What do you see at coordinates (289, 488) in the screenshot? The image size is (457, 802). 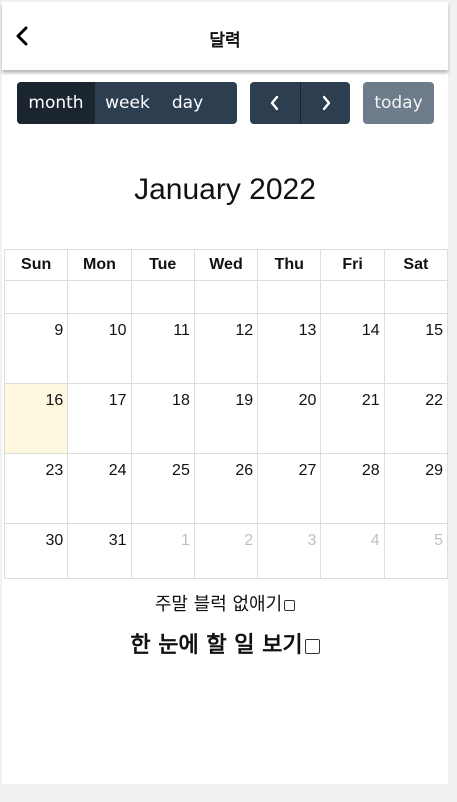 I see `day-cell: 27` at bounding box center [289, 488].